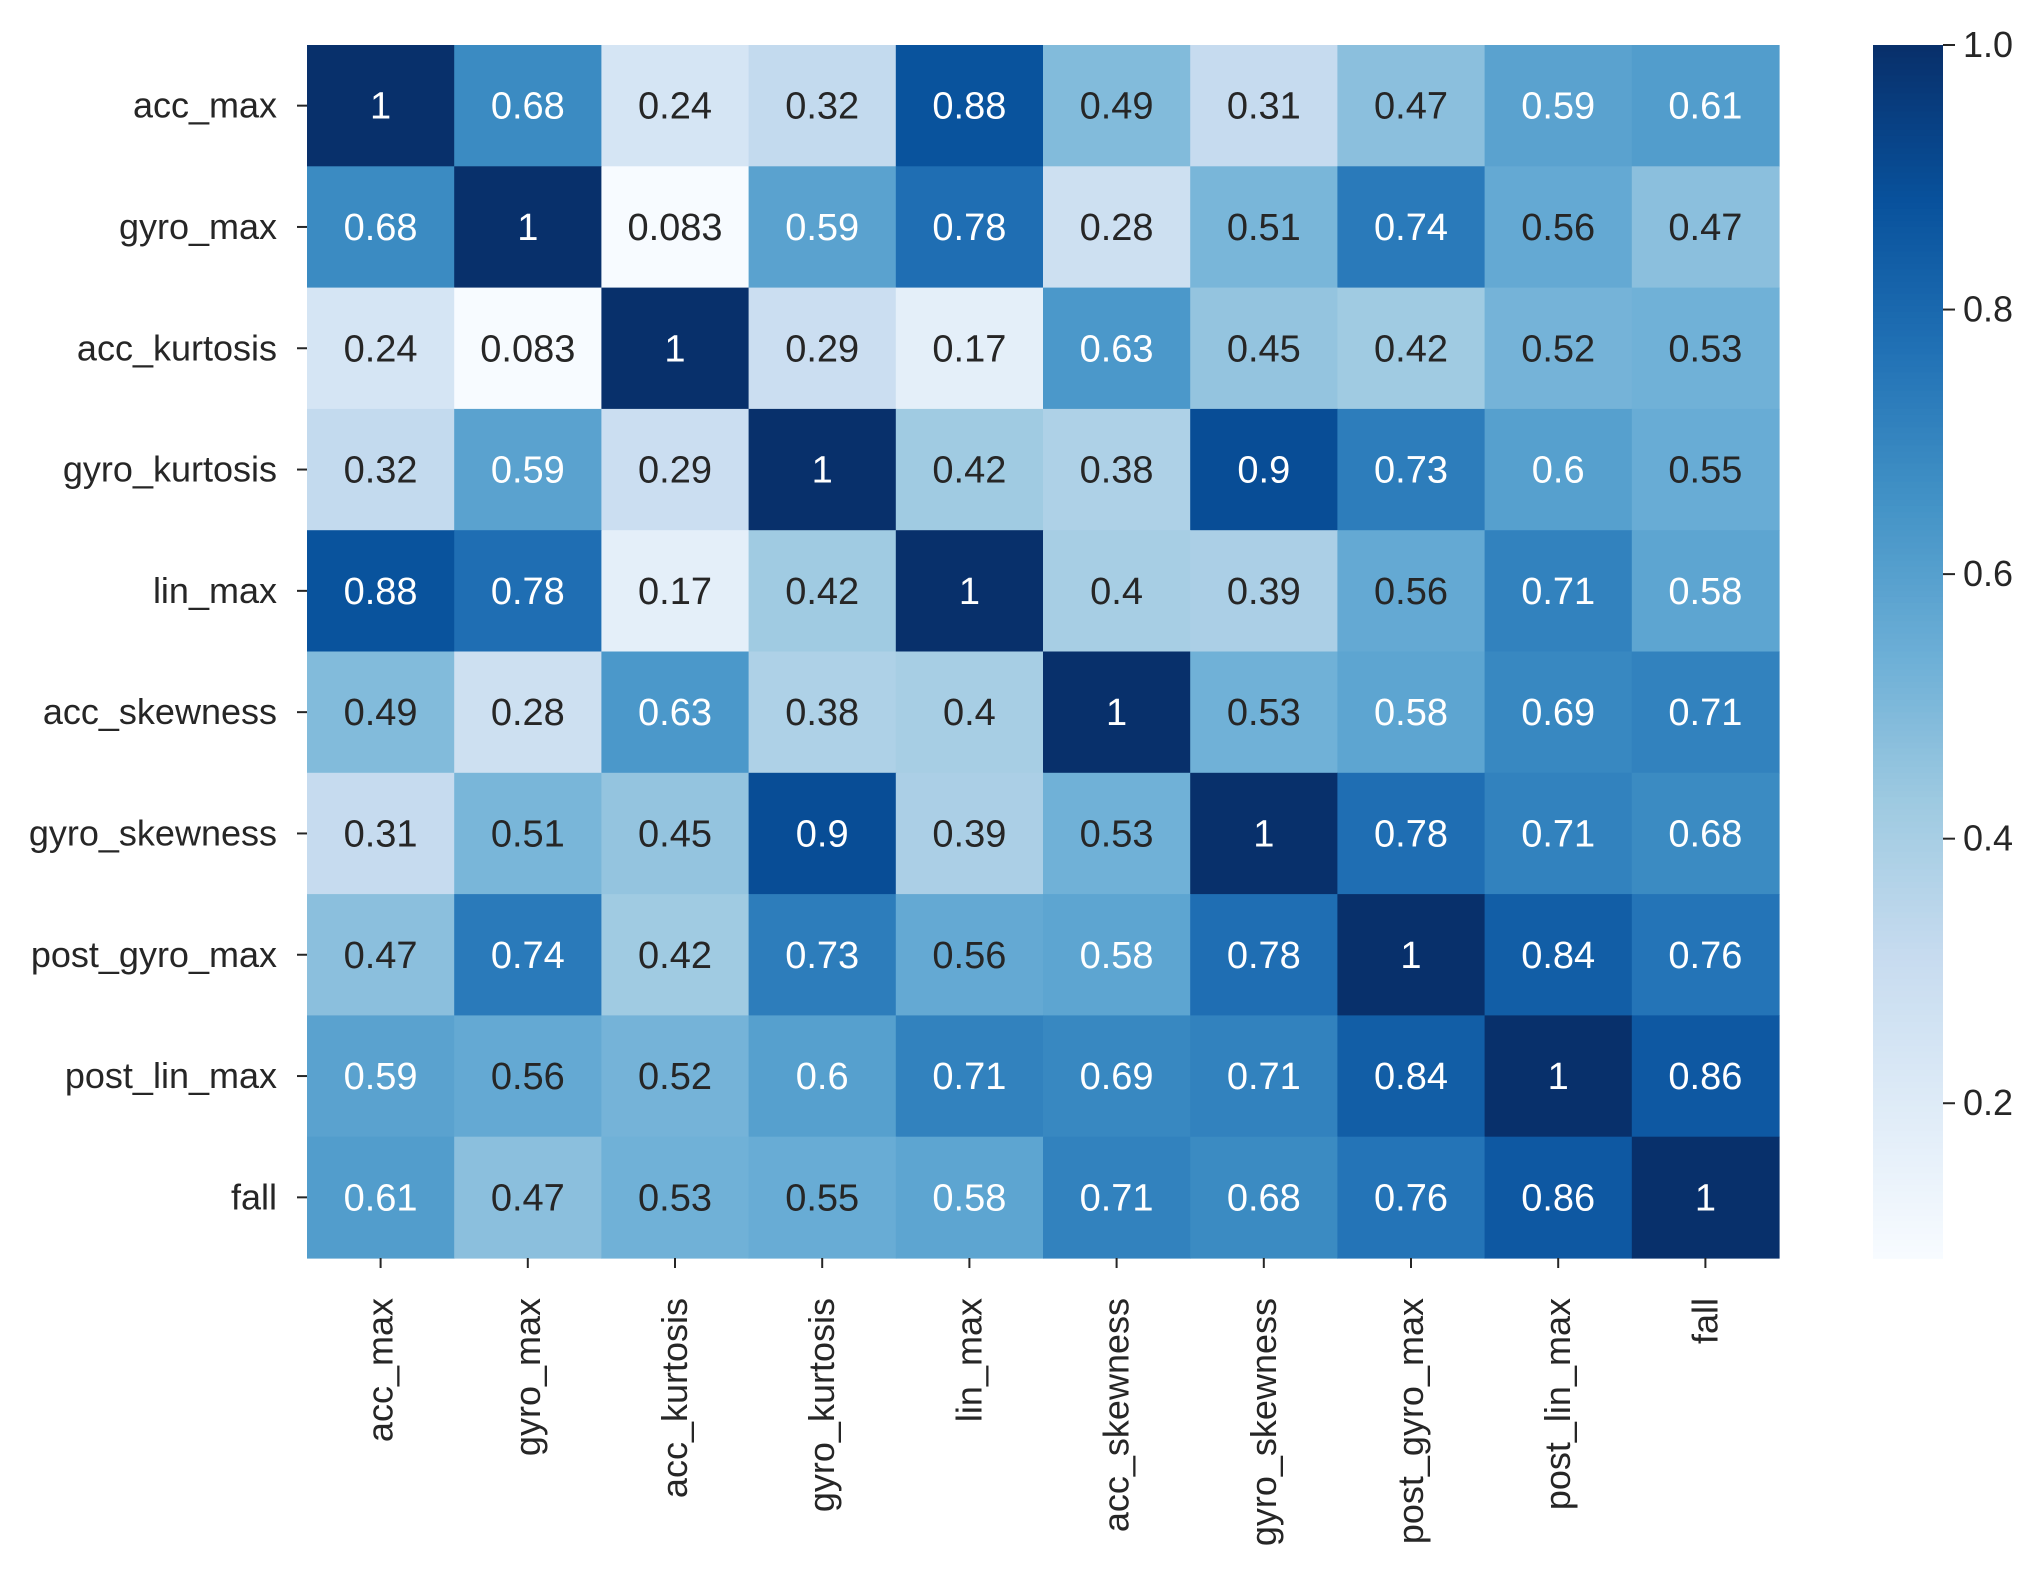 This screenshot has height=1592, width=2027. I want to click on cell-value-label: 0.31, so click(381, 834).